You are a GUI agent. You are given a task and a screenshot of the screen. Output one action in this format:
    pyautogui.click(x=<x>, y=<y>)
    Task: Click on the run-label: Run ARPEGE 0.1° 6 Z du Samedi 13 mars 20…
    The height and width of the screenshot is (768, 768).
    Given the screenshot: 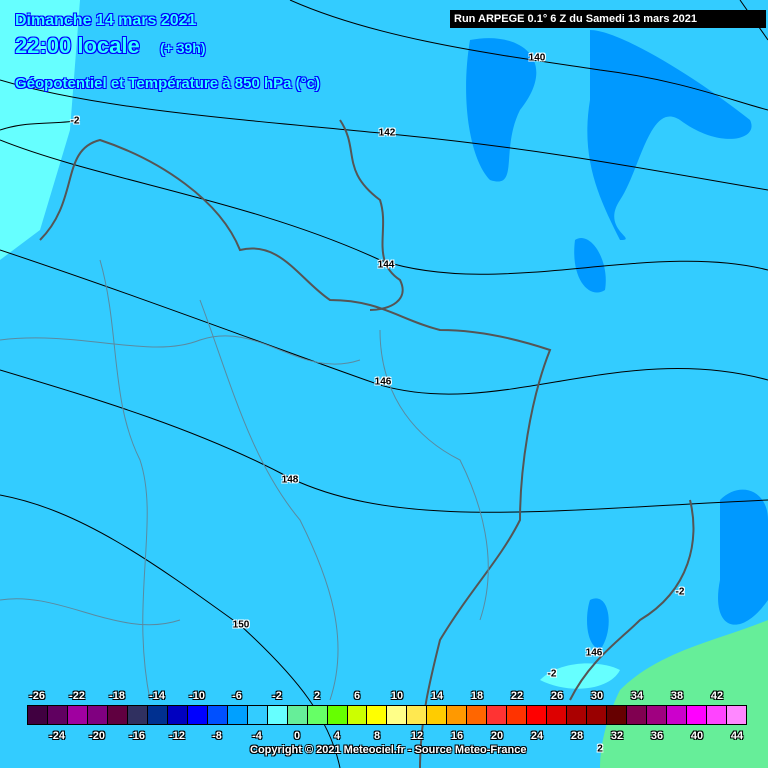 What is the action you would take?
    pyautogui.click(x=608, y=19)
    